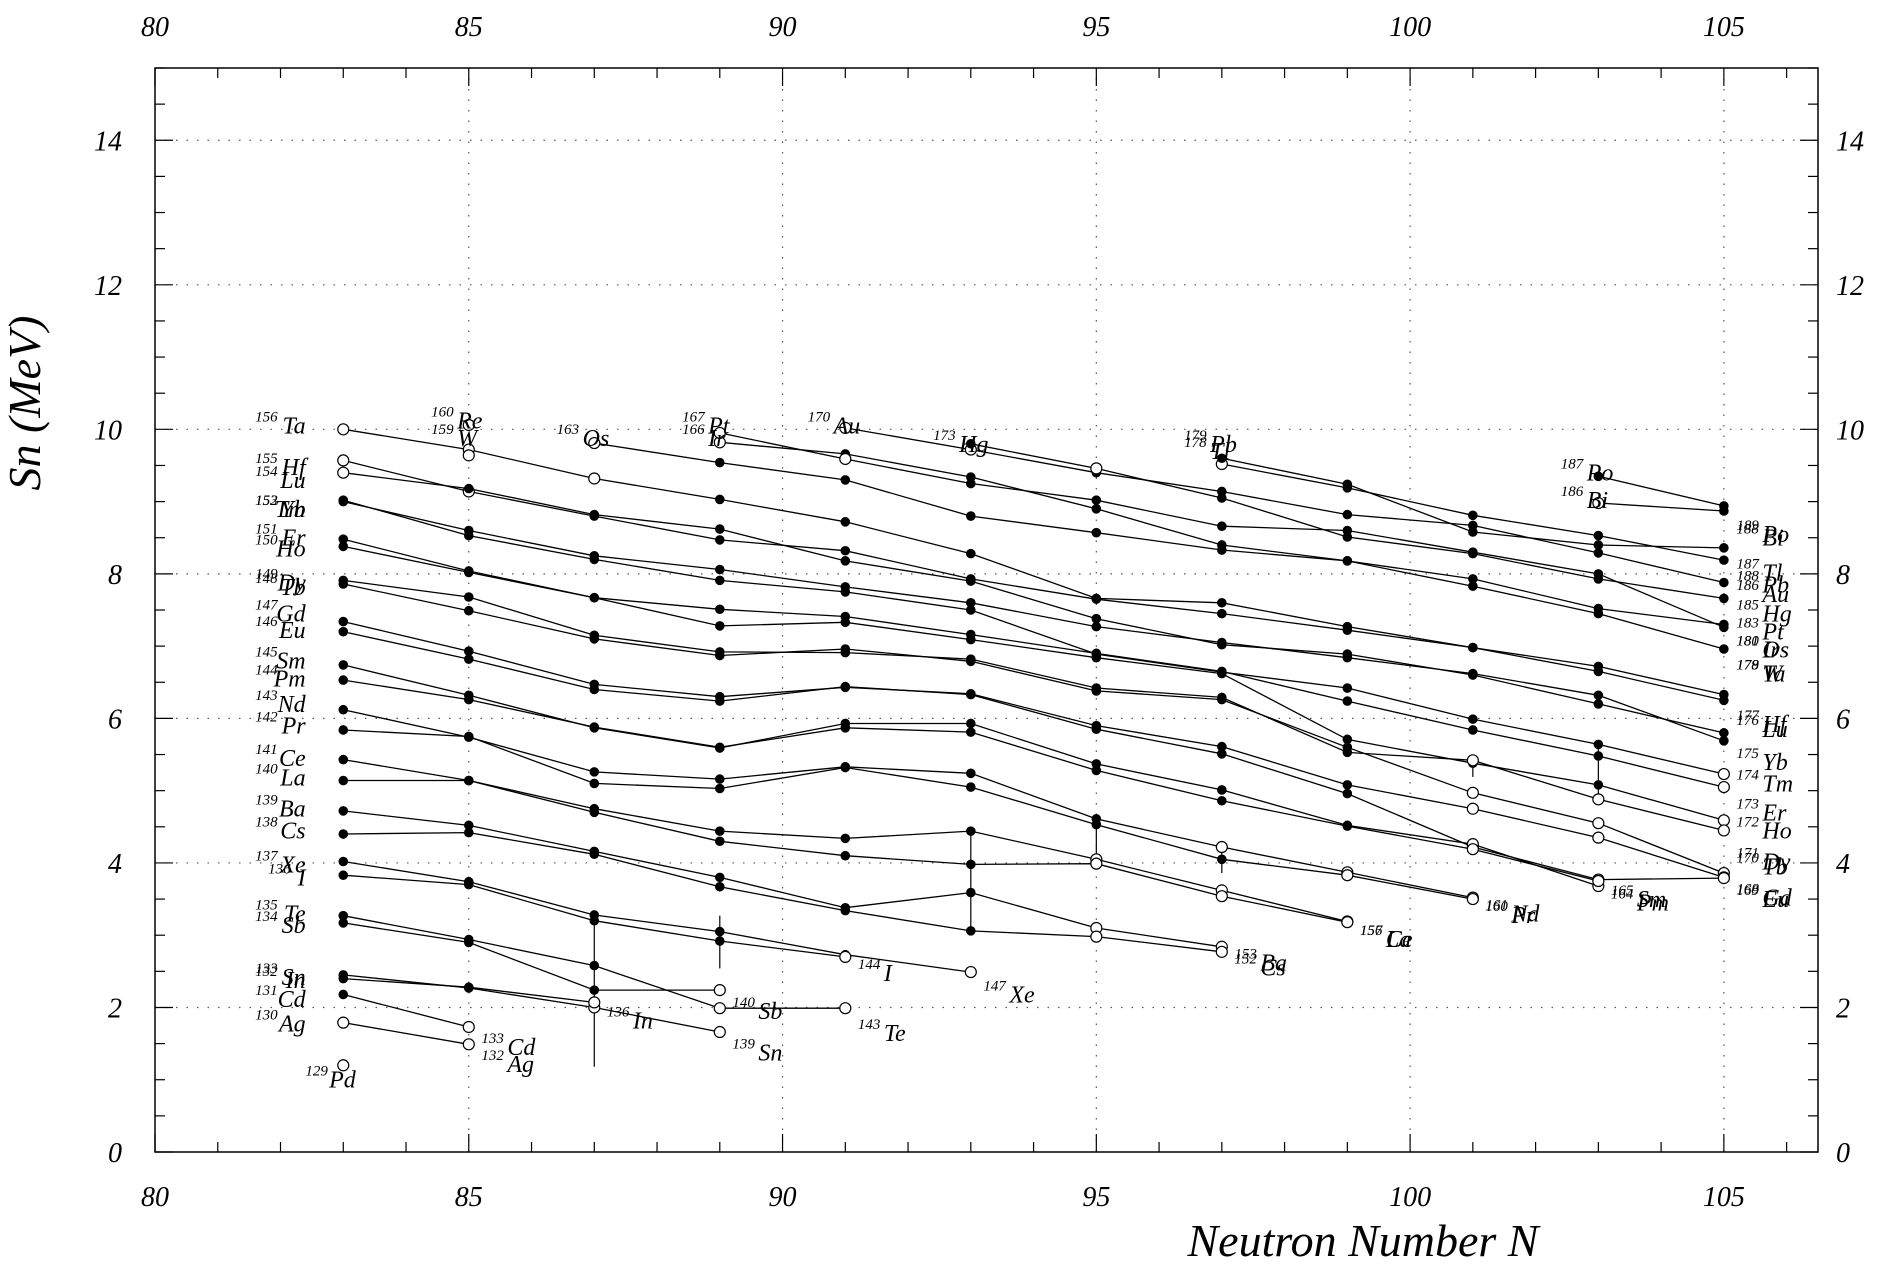 The height and width of the screenshot is (1269, 1883). I want to click on nuclide-mass: 133, so click(492, 1039).